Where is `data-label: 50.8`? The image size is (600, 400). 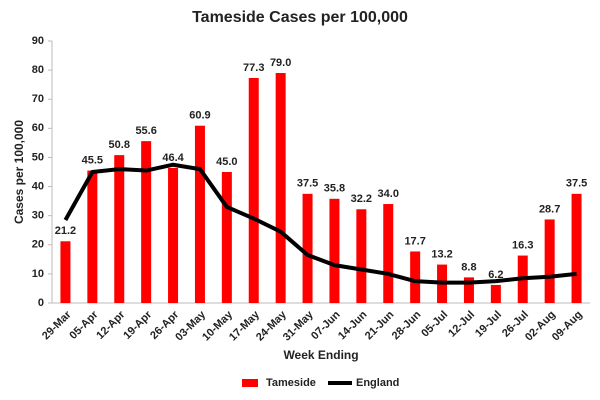
data-label: 50.8 is located at coordinates (119, 145).